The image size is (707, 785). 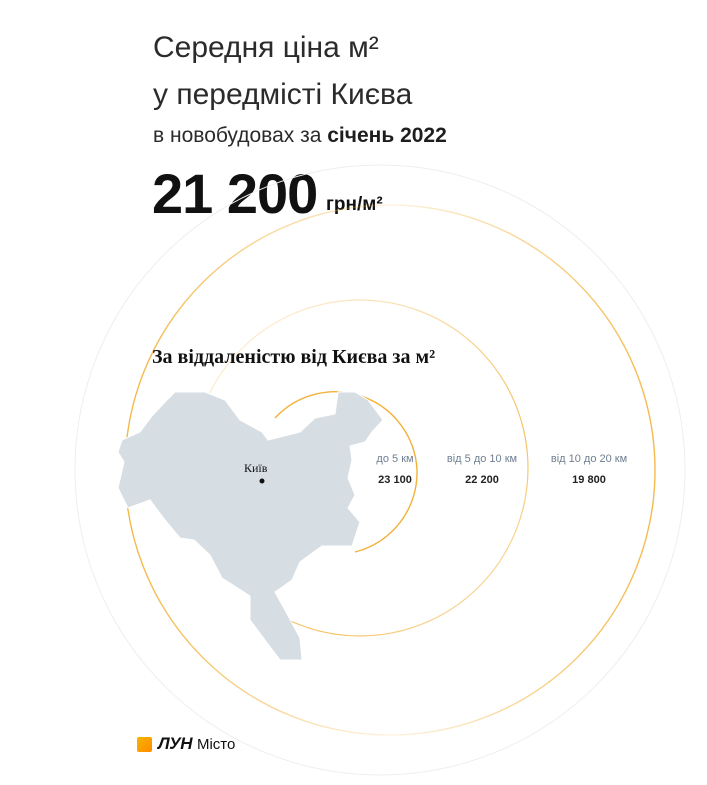 What do you see at coordinates (395, 480) in the screenshot?
I see `zone-value: 23 100` at bounding box center [395, 480].